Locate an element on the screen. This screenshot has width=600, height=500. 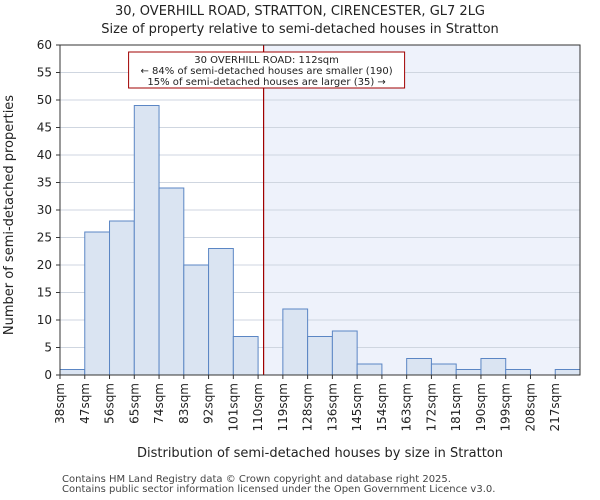
x-tick-label: 208sqm is located at coordinates (530, 407).